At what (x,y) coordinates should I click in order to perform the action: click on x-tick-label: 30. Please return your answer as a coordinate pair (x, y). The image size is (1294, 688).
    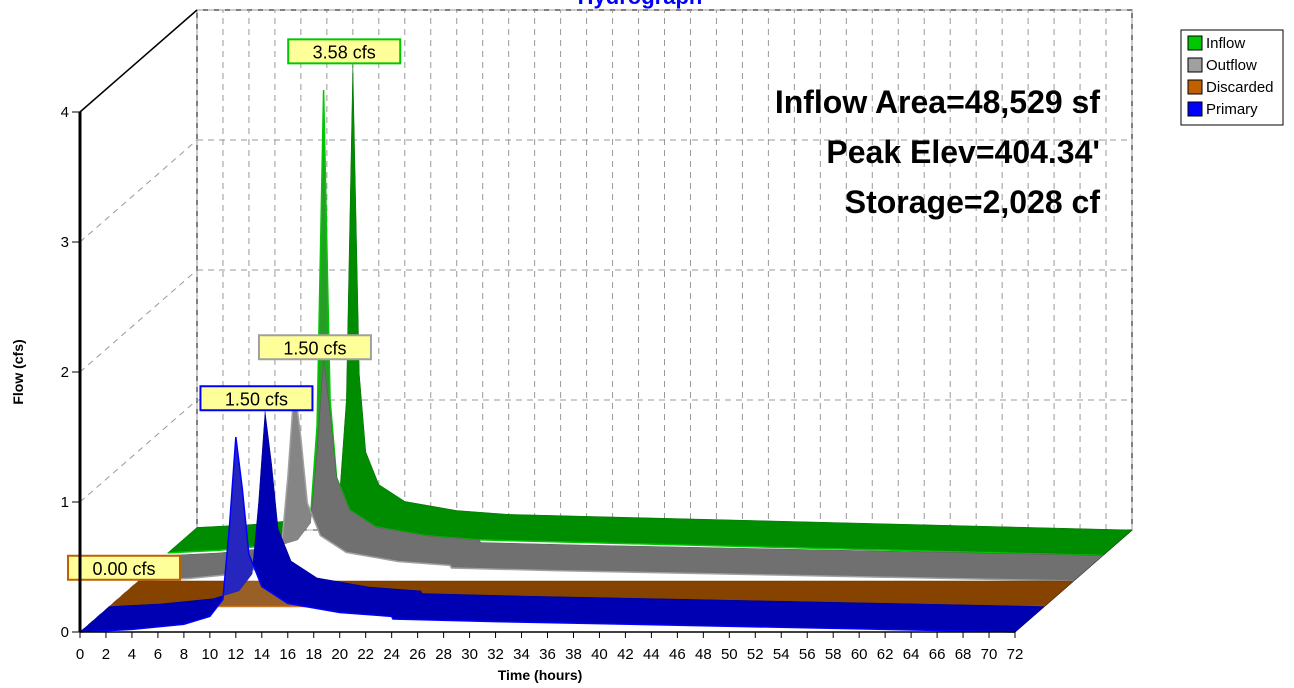
    Looking at the image, I should click on (469, 654).